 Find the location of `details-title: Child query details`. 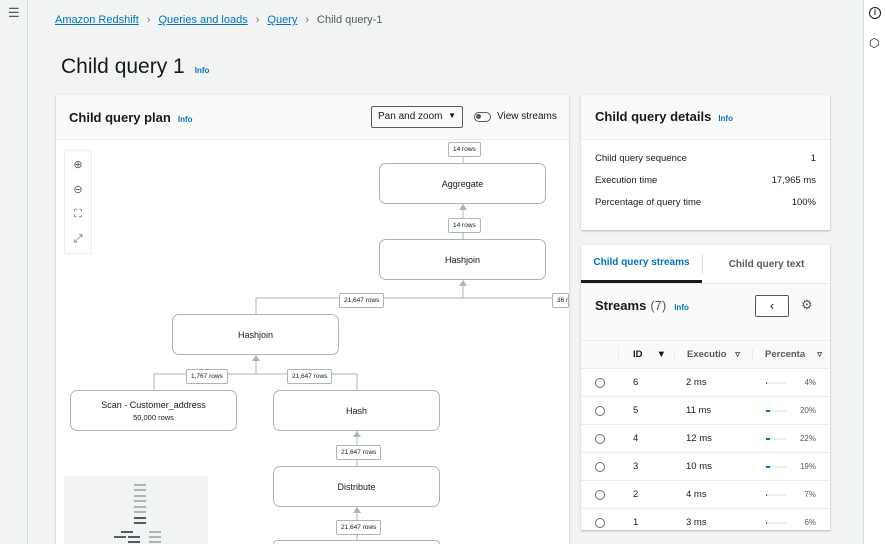

details-title: Child query details is located at coordinates (653, 116).